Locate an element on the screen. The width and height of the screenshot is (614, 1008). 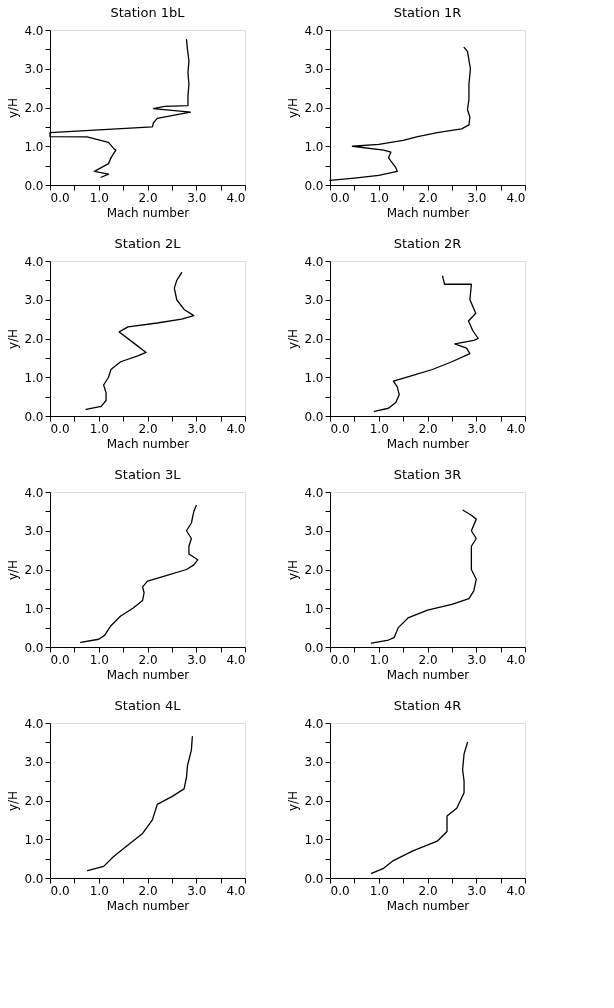
chart-title: Station 3R is located at coordinates (427, 474).